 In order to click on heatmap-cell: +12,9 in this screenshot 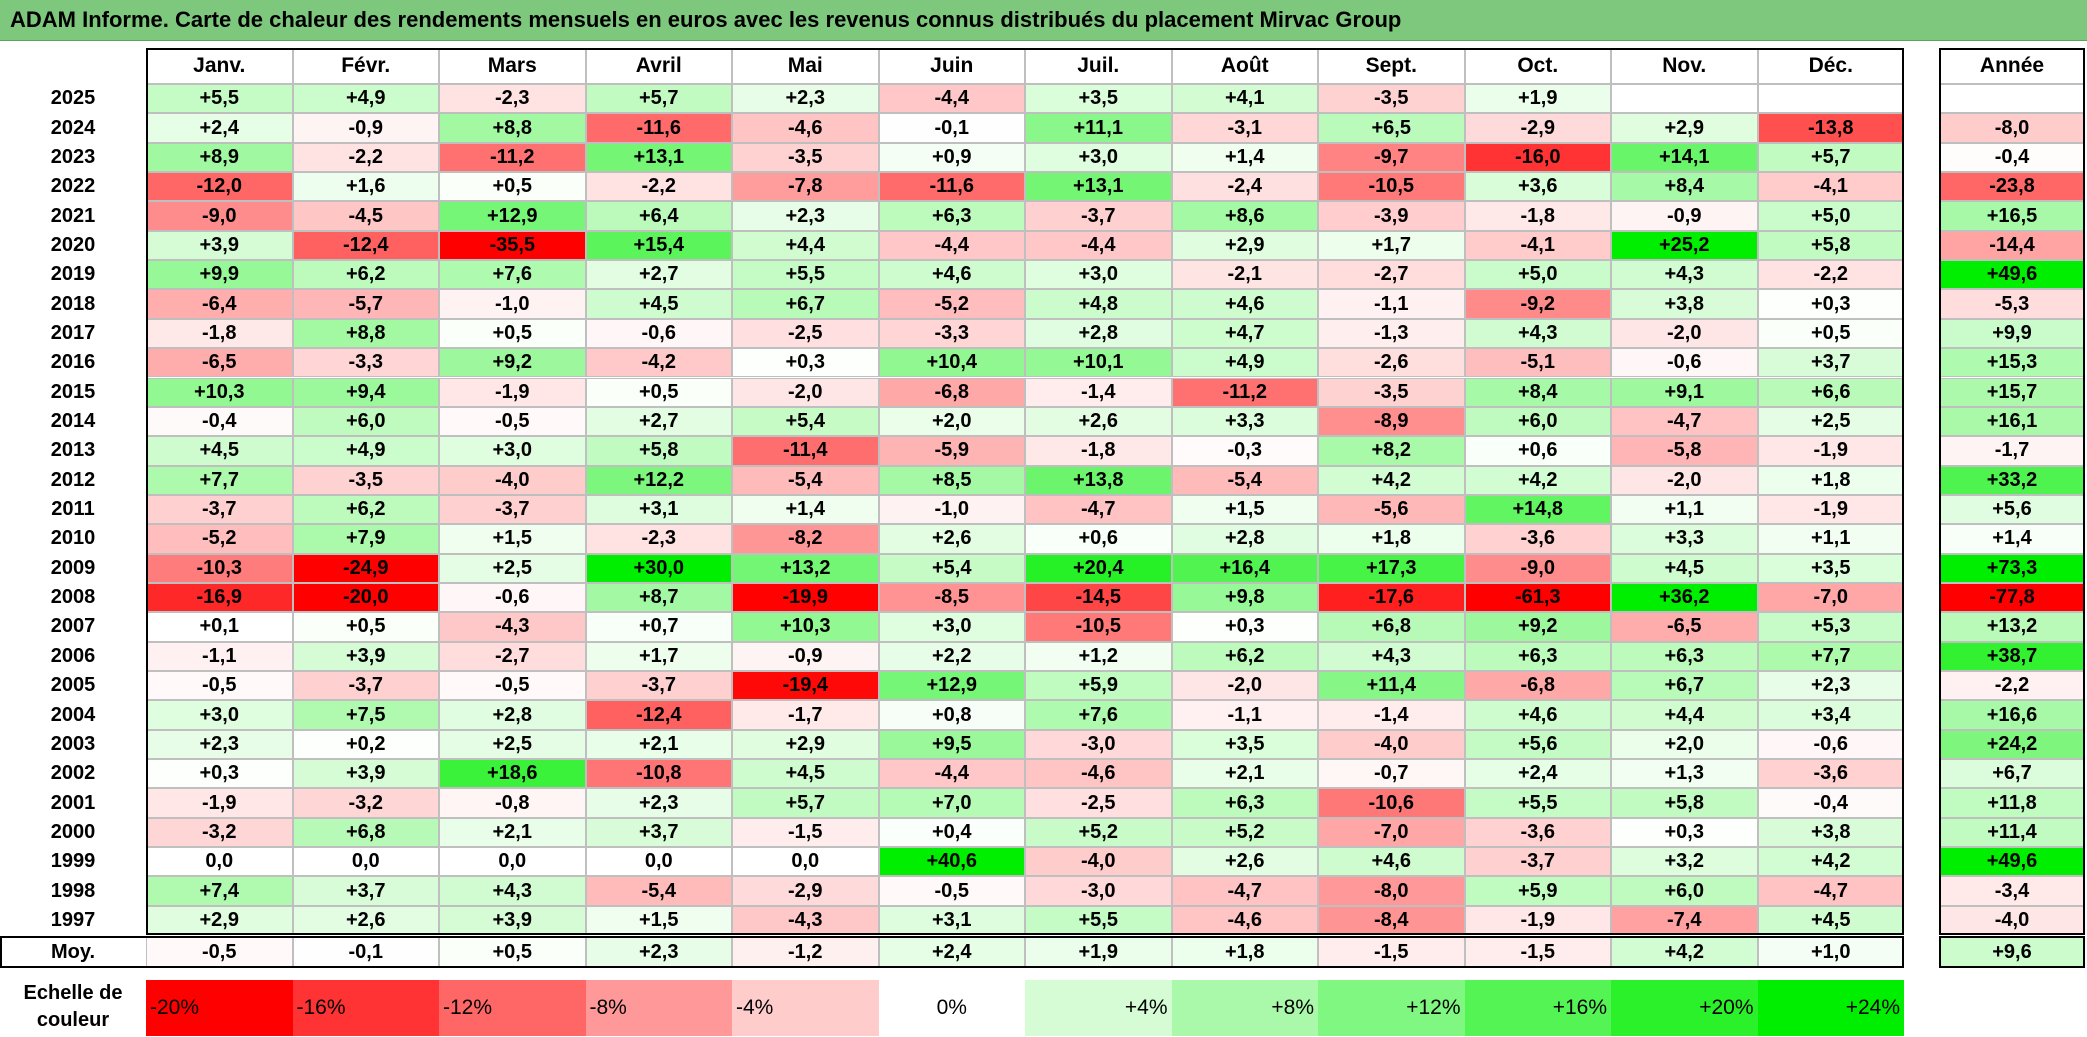, I will do `click(951, 686)`.